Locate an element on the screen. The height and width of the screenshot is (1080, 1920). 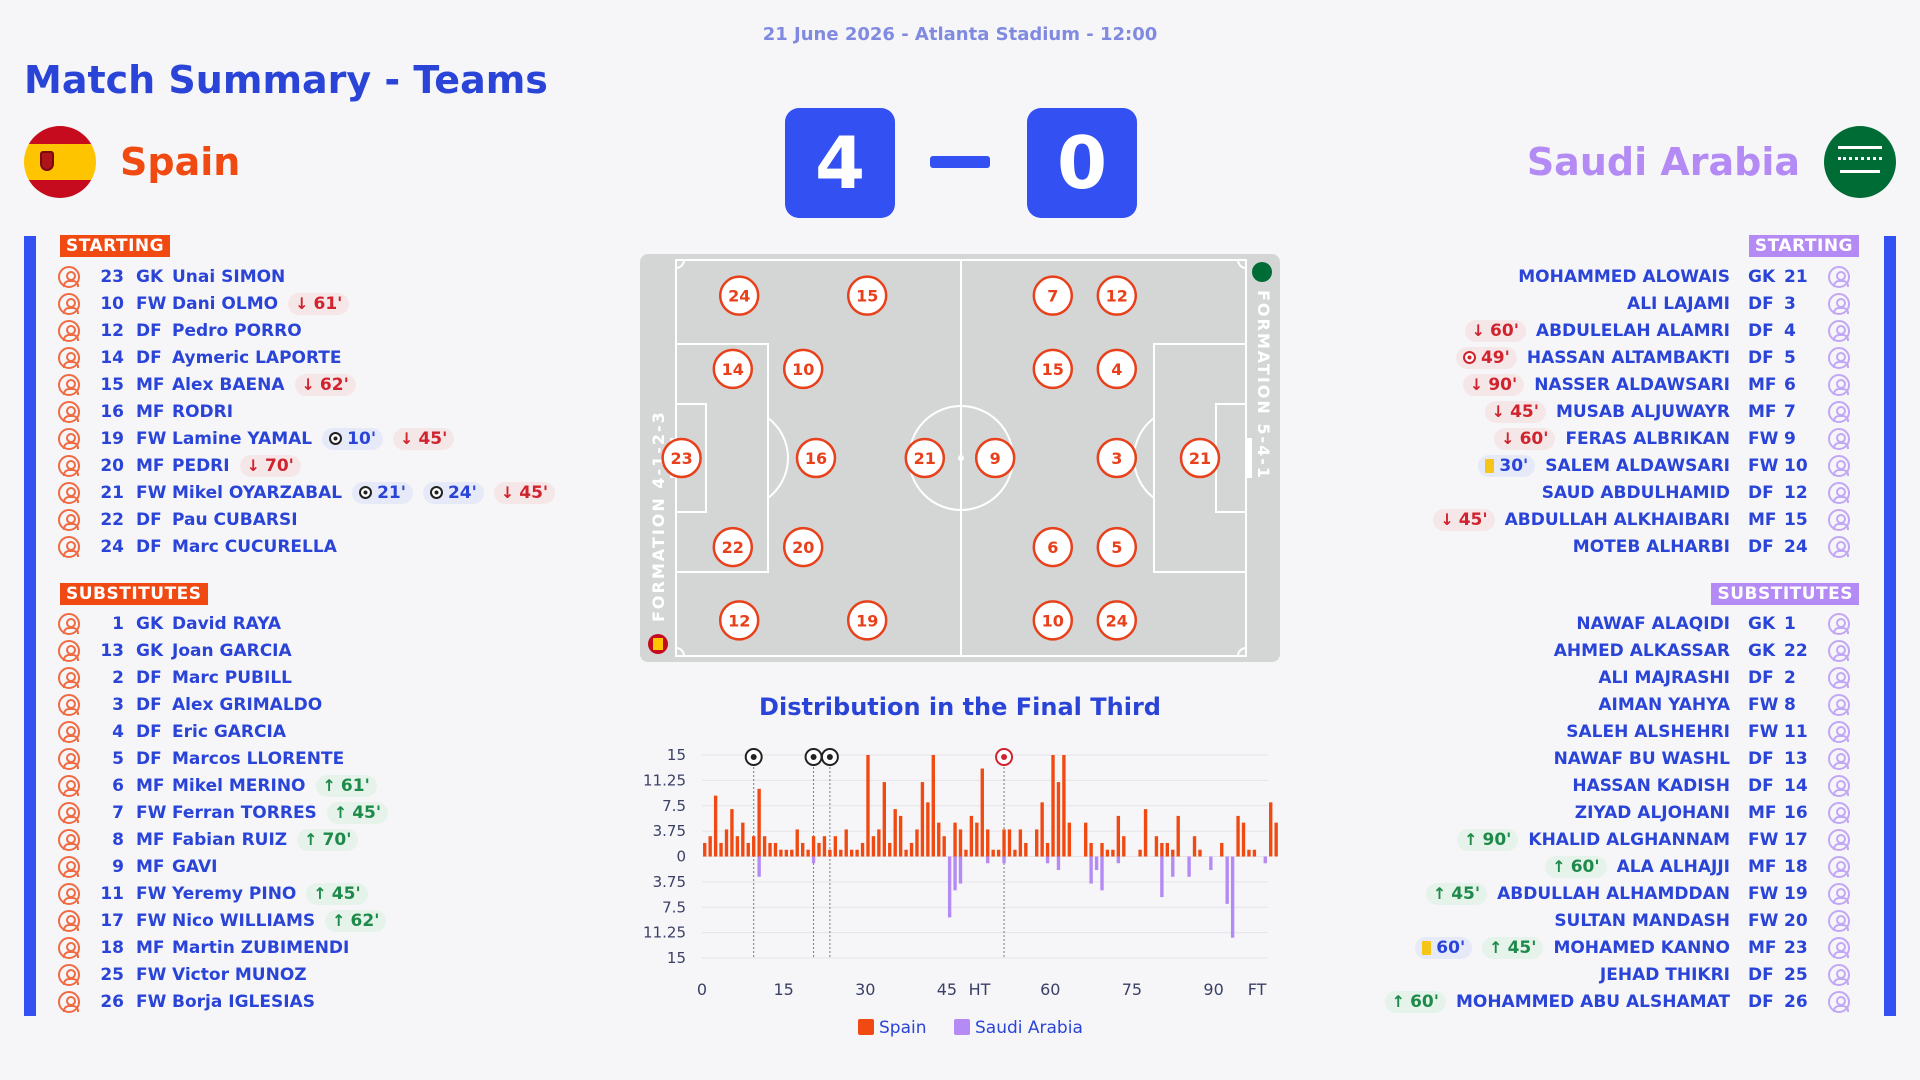
player-row: 14 DF Aymeric LAPORTE is located at coordinates (338, 357).